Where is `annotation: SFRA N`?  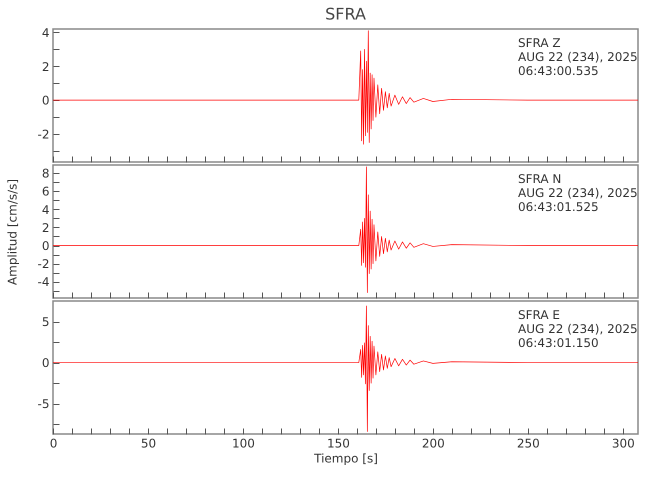 annotation: SFRA N is located at coordinates (540, 179).